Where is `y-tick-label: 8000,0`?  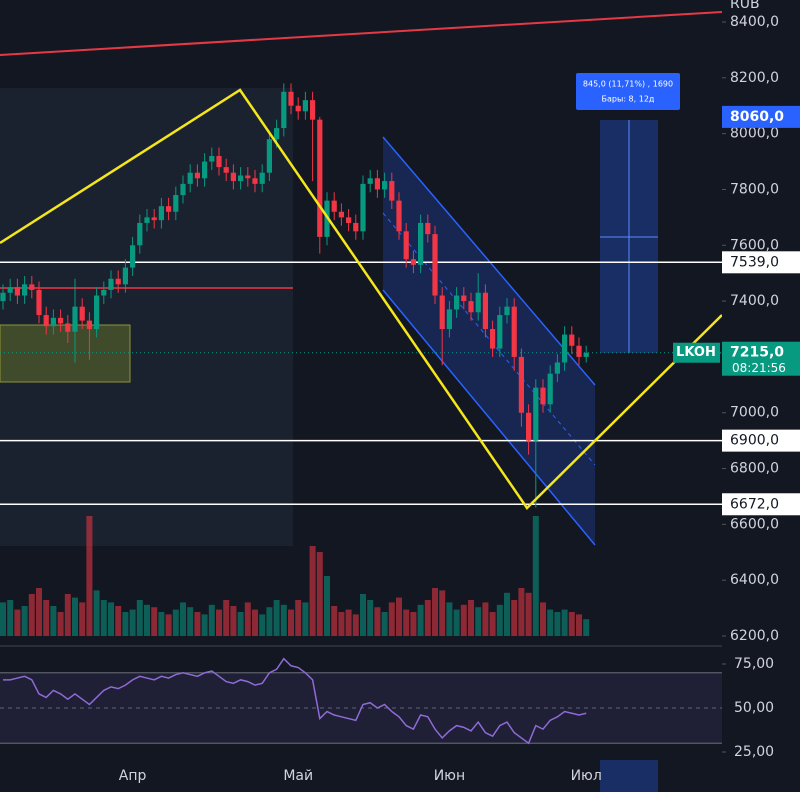
y-tick-label: 8000,0 is located at coordinates (754, 134).